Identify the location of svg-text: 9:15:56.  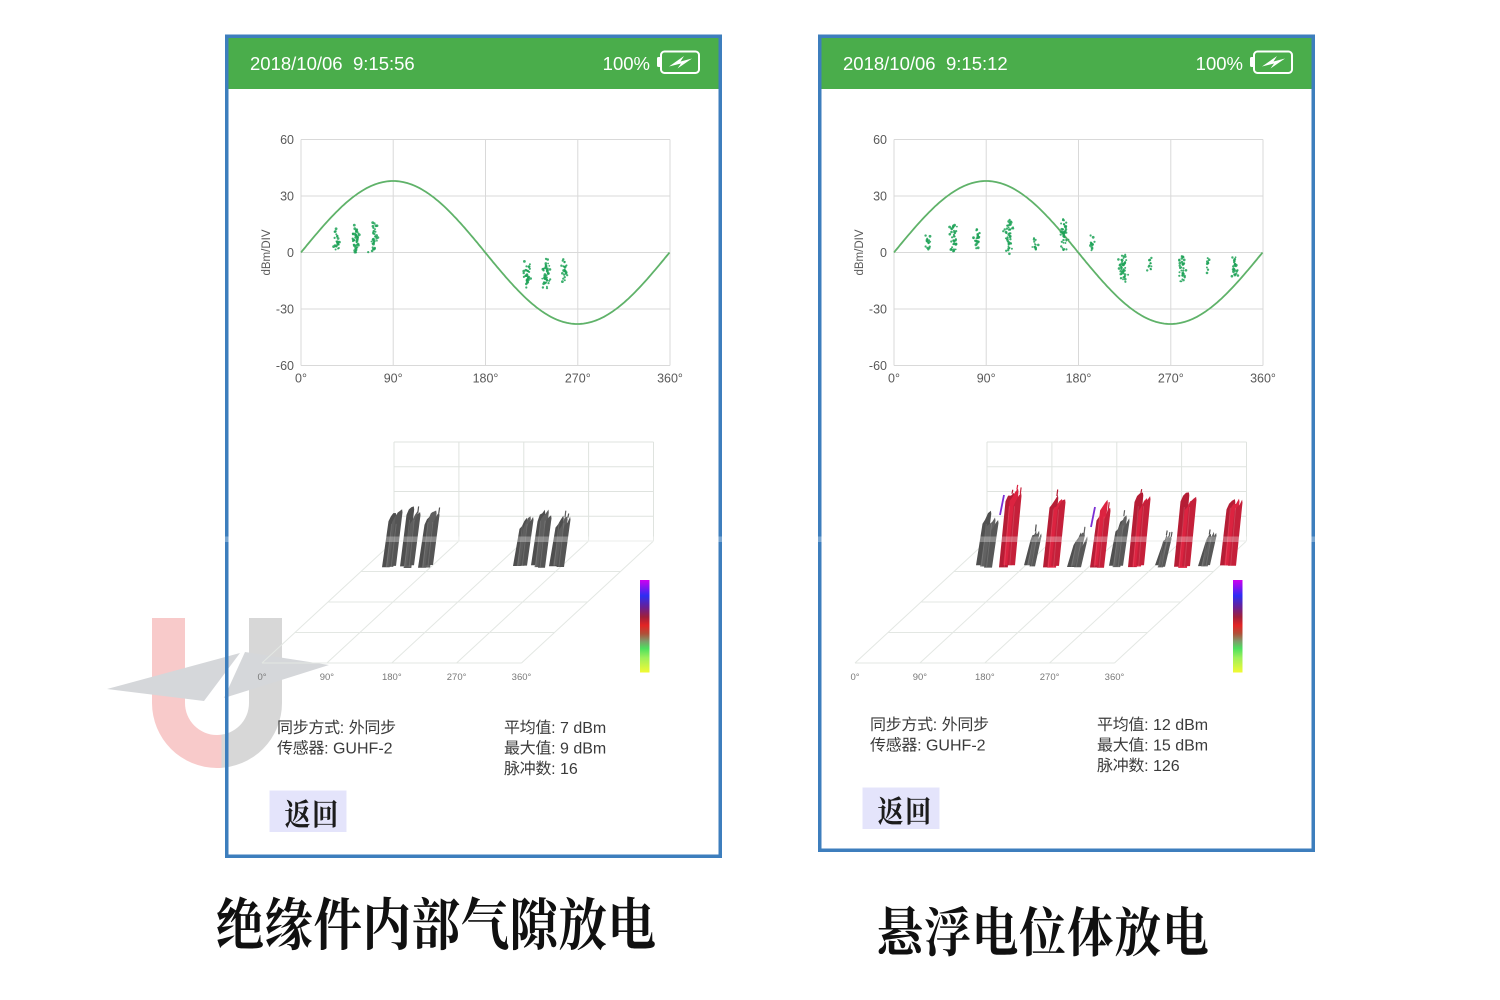
(384, 63).